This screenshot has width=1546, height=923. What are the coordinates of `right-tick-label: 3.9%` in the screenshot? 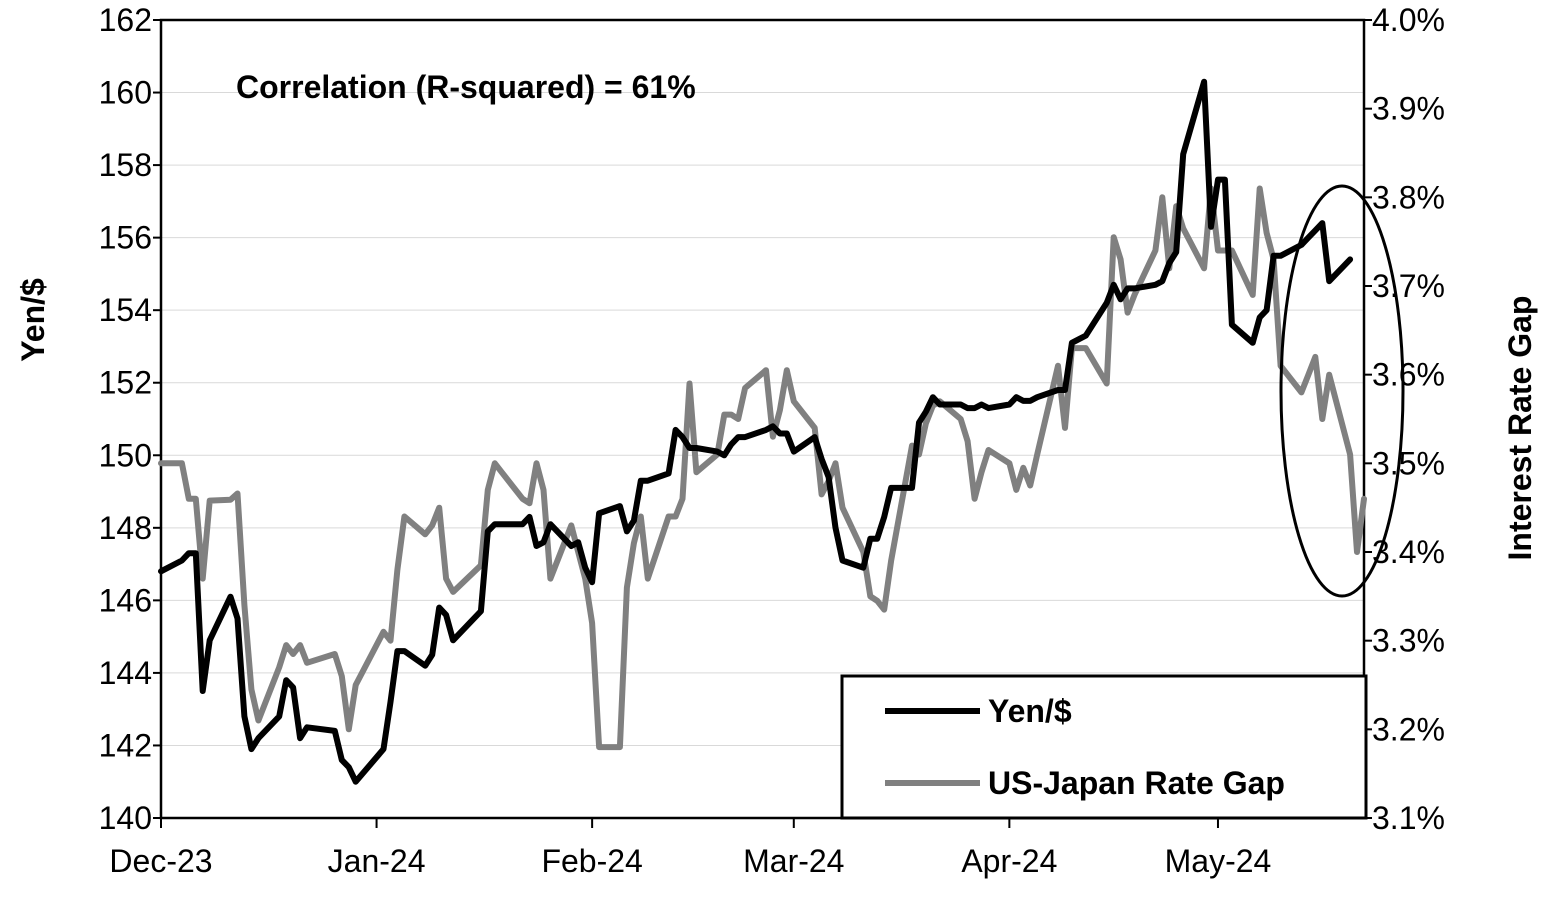 It's located at (1408, 109).